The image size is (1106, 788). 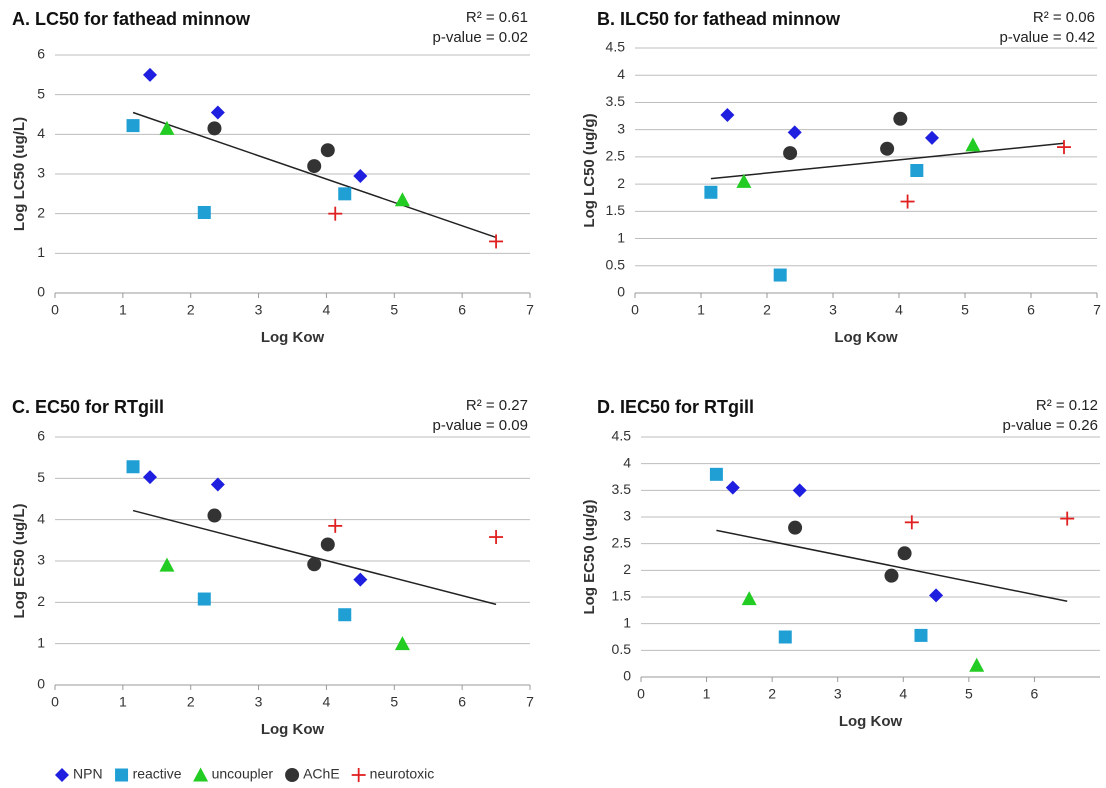 What do you see at coordinates (123, 702) in the screenshot?
I see `x-tick-label: 1` at bounding box center [123, 702].